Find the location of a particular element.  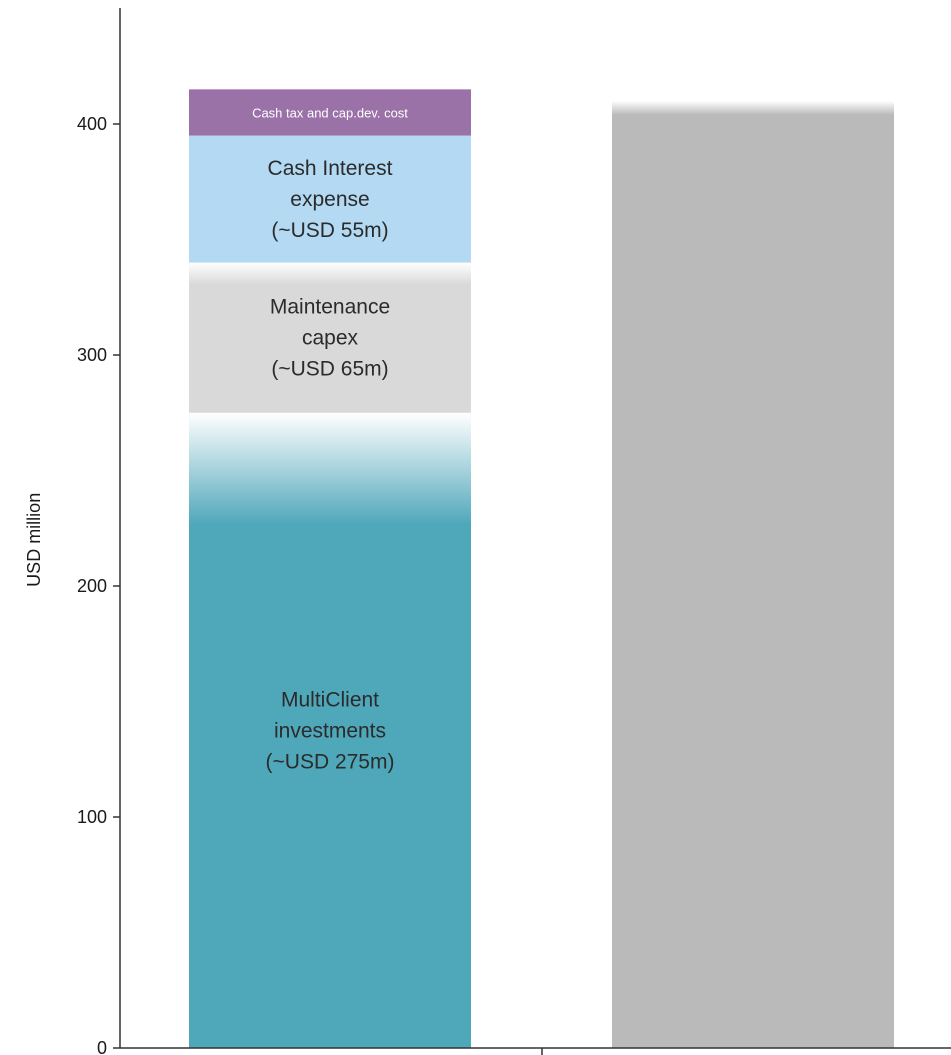

y-tick-label: 200 is located at coordinates (92, 586).